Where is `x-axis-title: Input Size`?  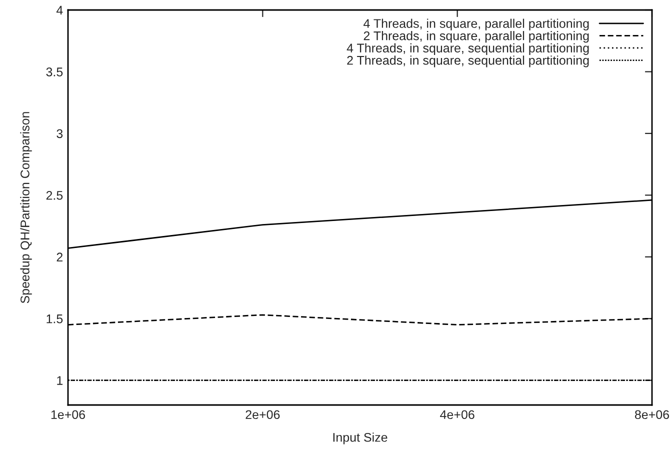
x-axis-title: Input Size is located at coordinates (360, 438).